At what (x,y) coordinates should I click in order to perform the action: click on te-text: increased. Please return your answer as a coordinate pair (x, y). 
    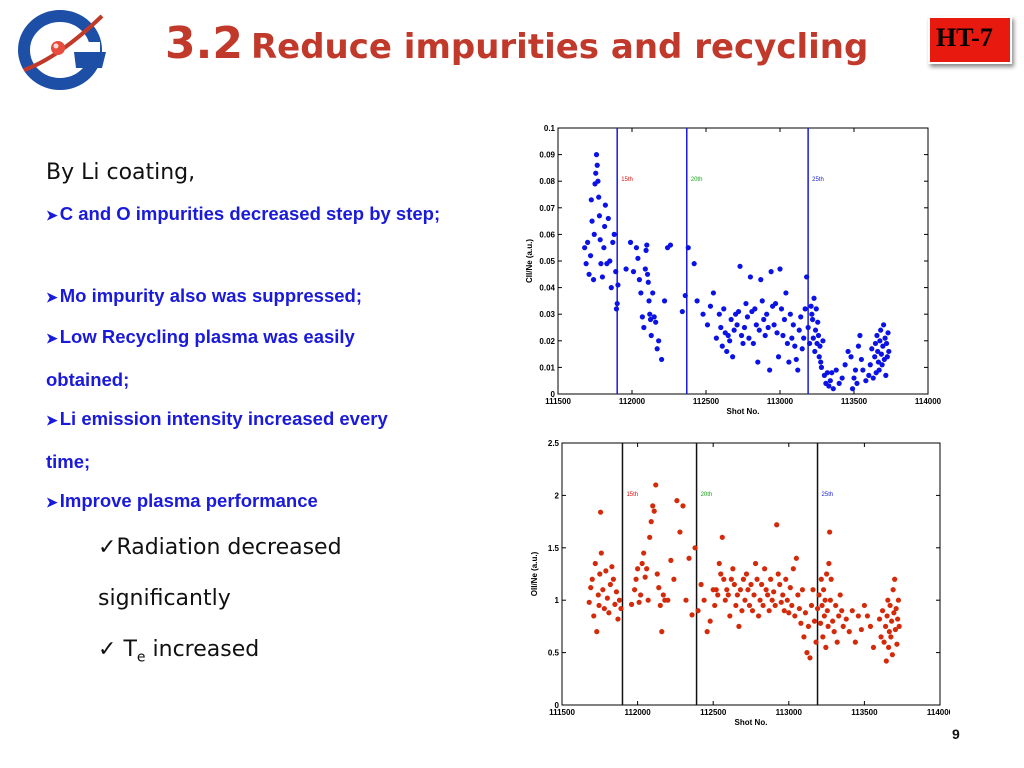
    Looking at the image, I should click on (202, 649).